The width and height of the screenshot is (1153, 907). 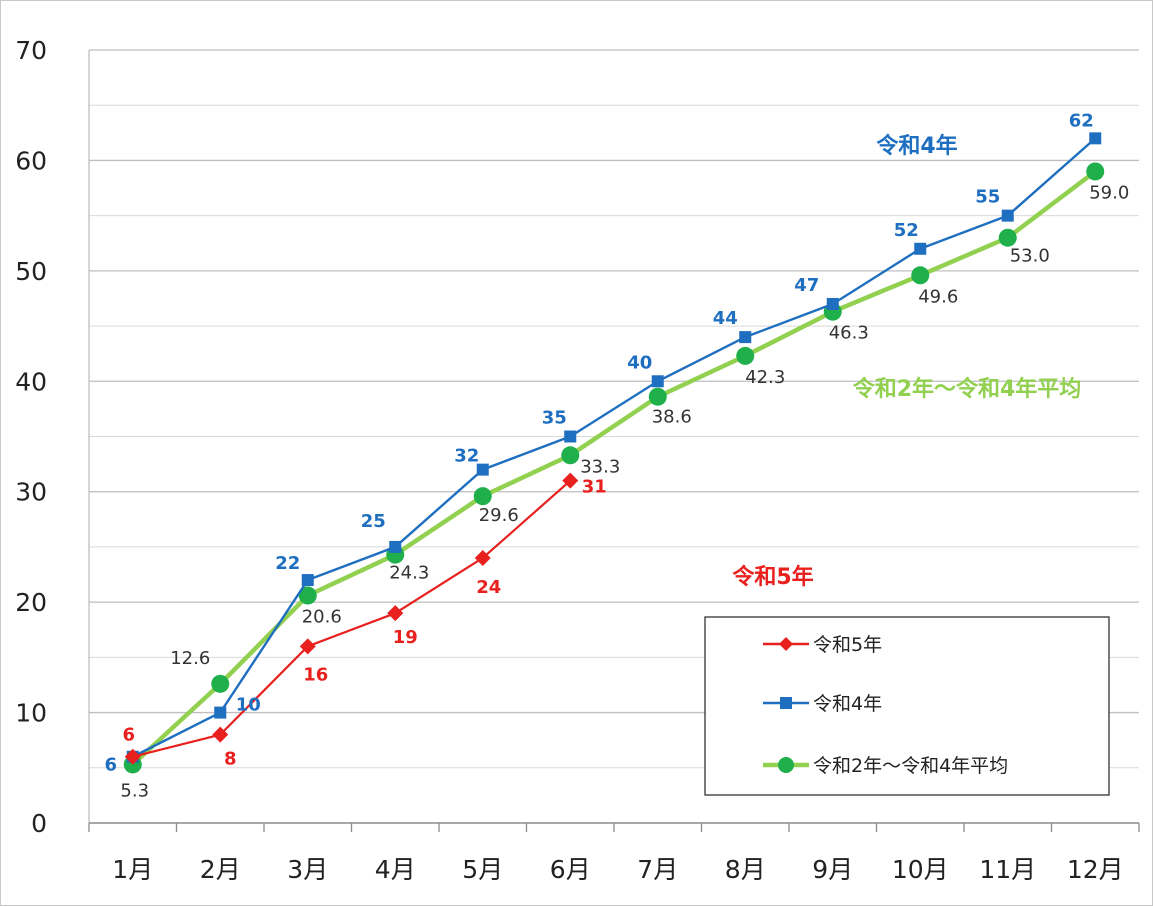 What do you see at coordinates (405, 637) in the screenshot?
I see `data-label: 19` at bounding box center [405, 637].